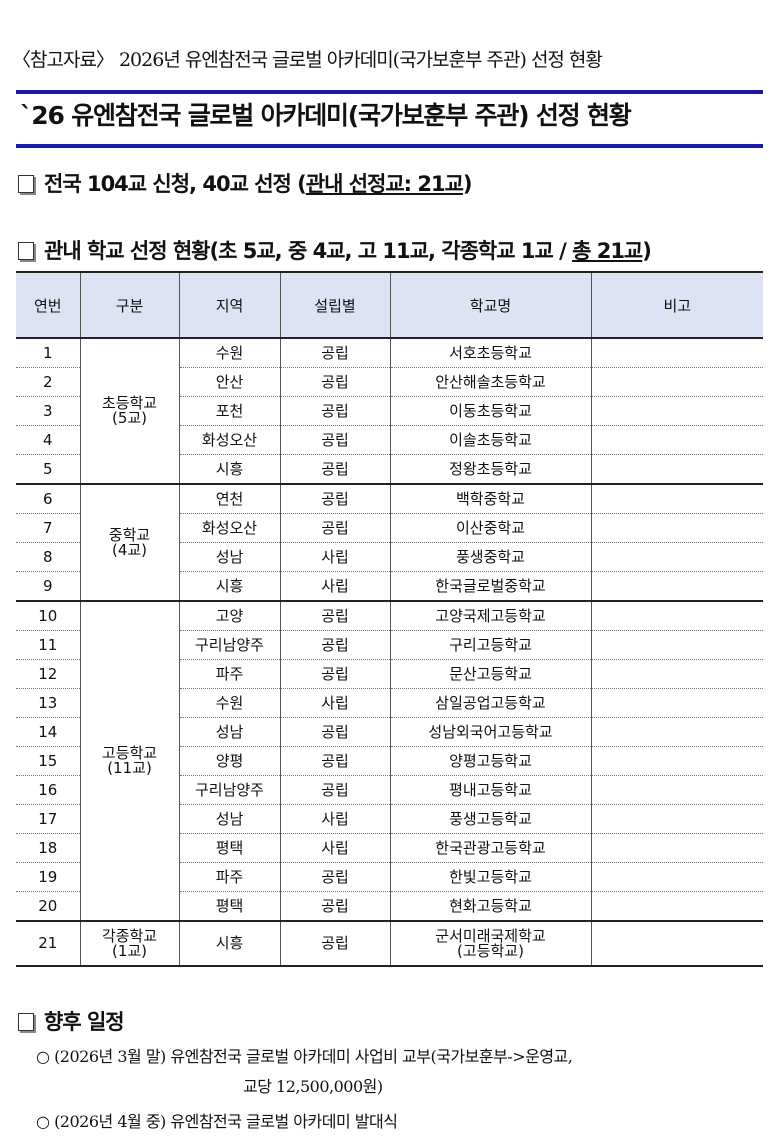 This screenshot has width=779, height=1144. Describe the element at coordinates (490, 905) in the screenshot. I see `school-name: 현화고등학교` at that location.